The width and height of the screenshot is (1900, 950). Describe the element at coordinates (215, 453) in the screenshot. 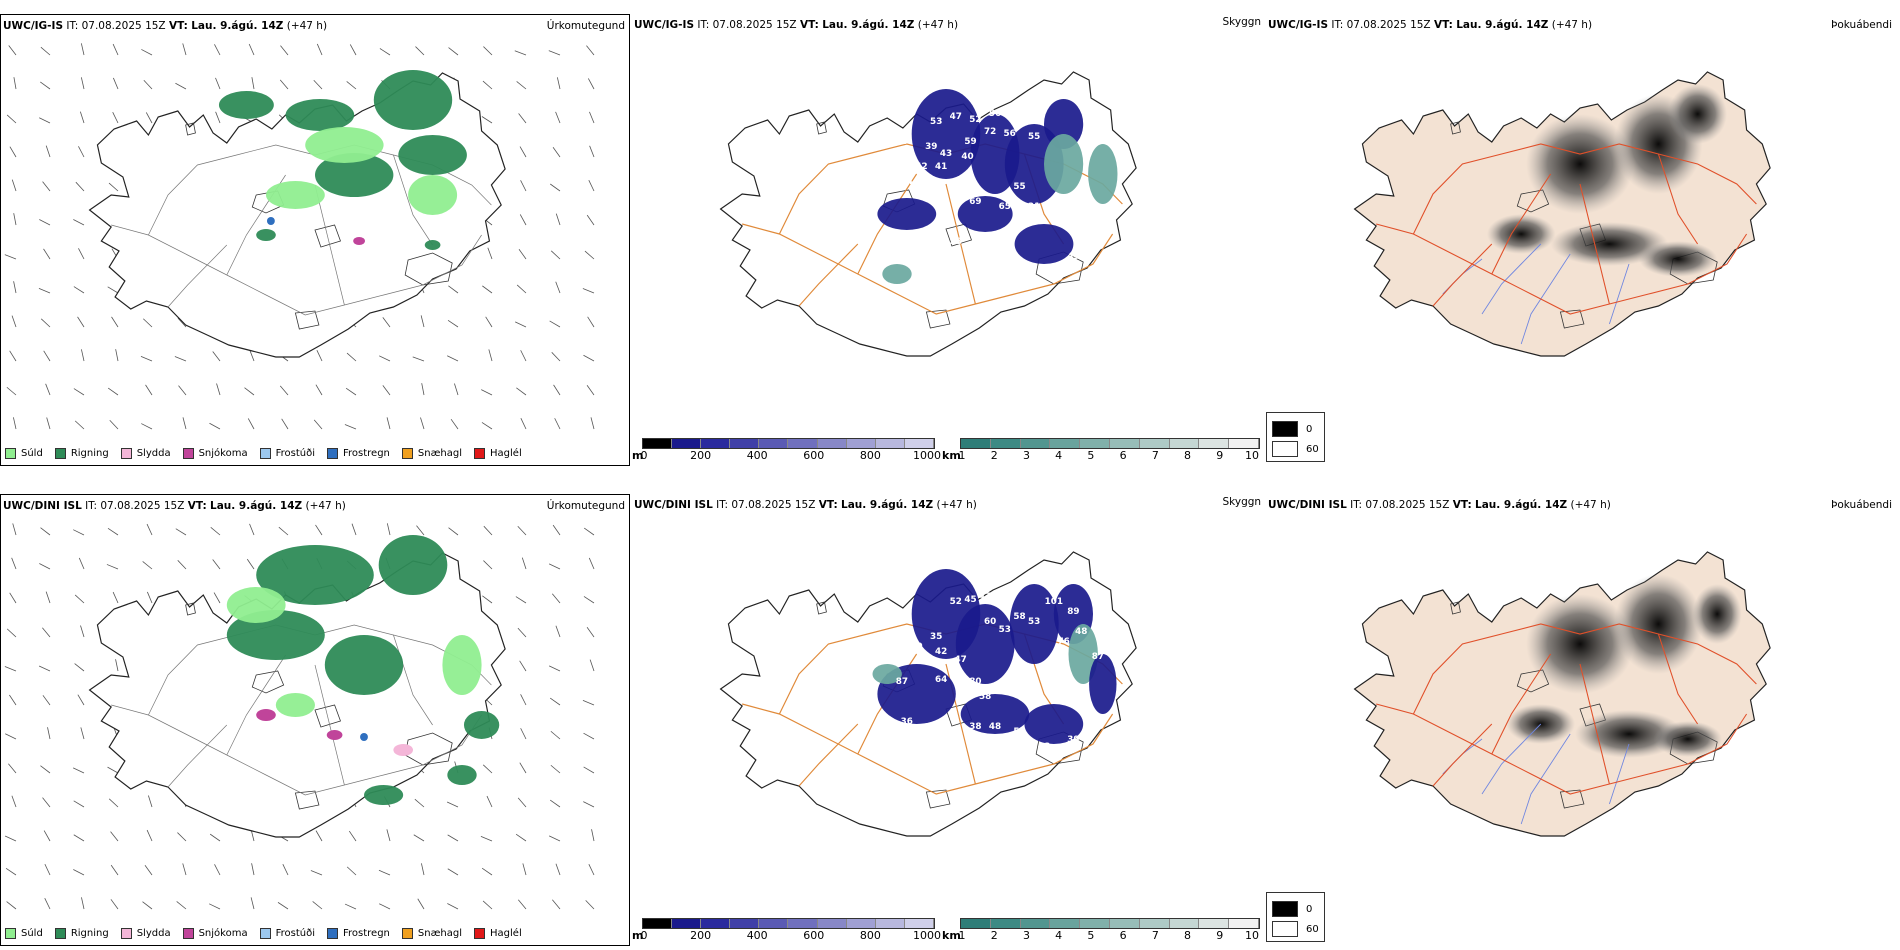

I see `legend-item: Snjókoma` at that location.